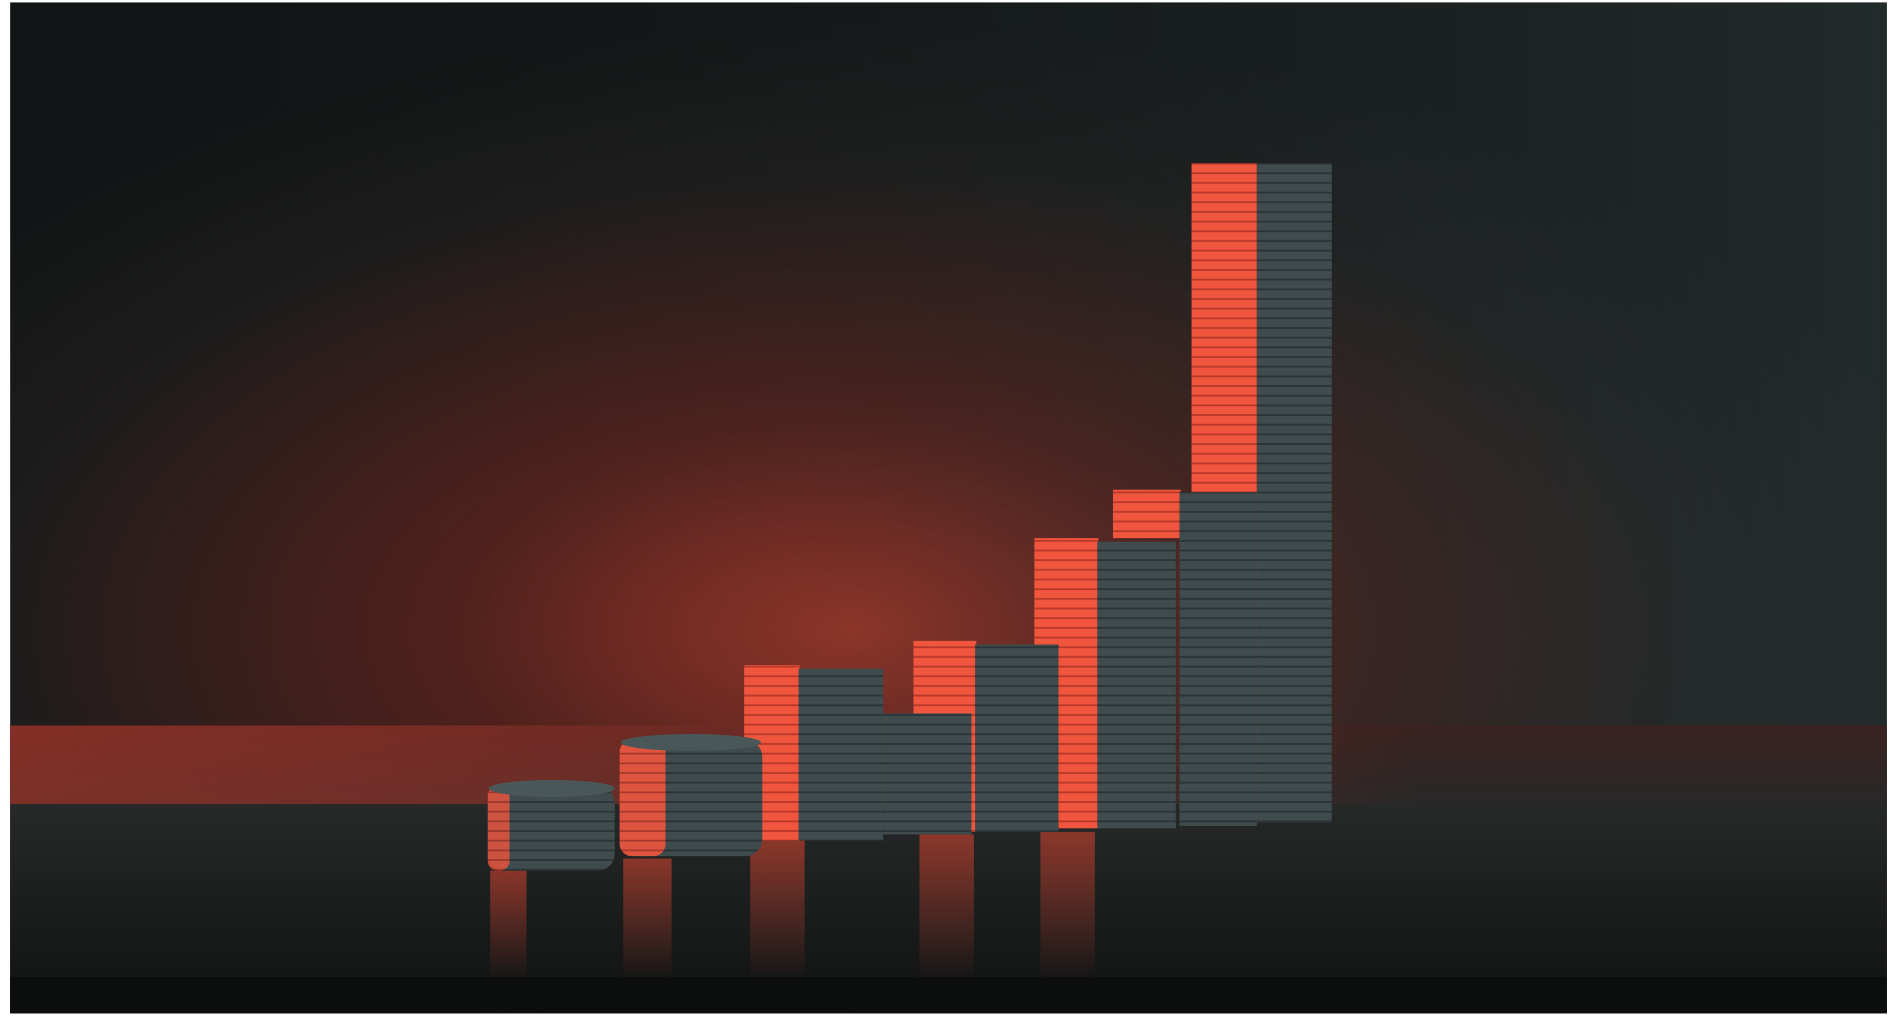 Image resolution: width=1897 pixels, height=1023 pixels. Describe the element at coordinates (948, 995) in the screenshot. I see `floor-edge` at that location.